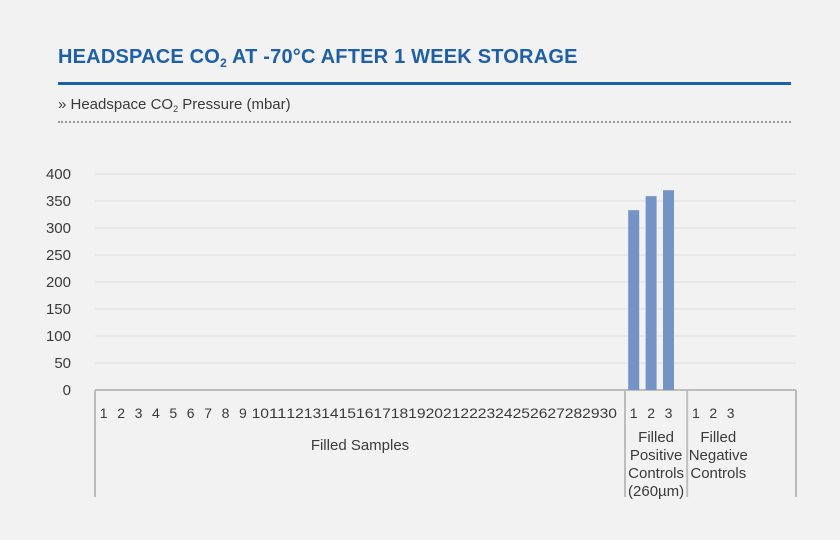 This screenshot has width=840, height=540. Describe the element at coordinates (452, 413) in the screenshot. I see `x-tick-label: 21` at that location.